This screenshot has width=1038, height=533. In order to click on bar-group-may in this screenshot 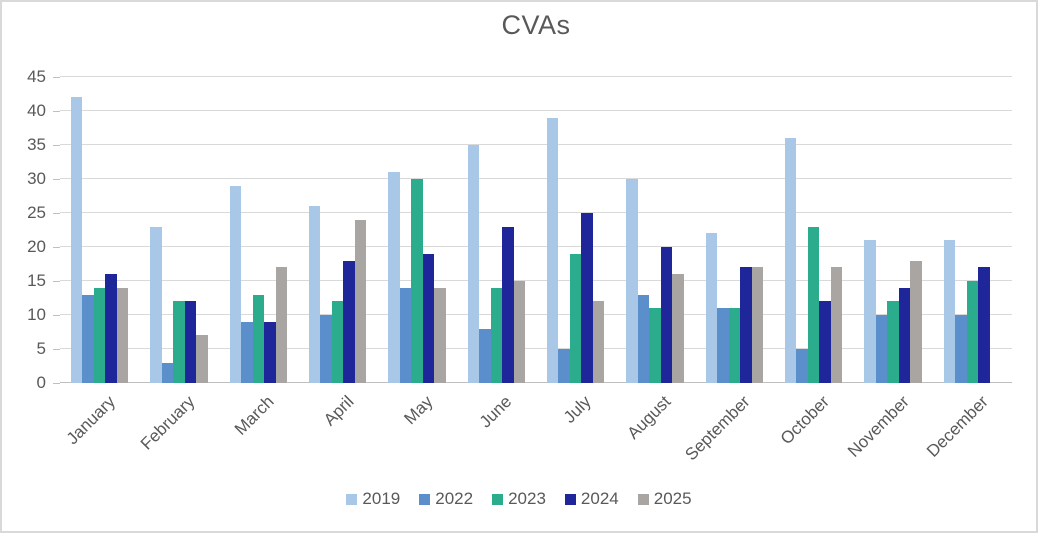, I will do `click(416, 230)`.